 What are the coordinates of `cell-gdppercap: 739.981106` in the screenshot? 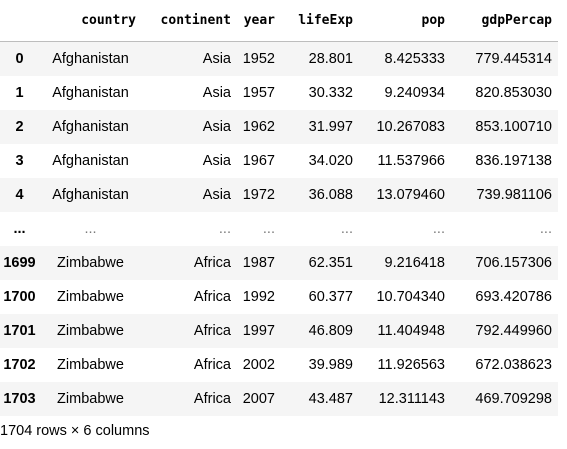 It's located at (514, 194).